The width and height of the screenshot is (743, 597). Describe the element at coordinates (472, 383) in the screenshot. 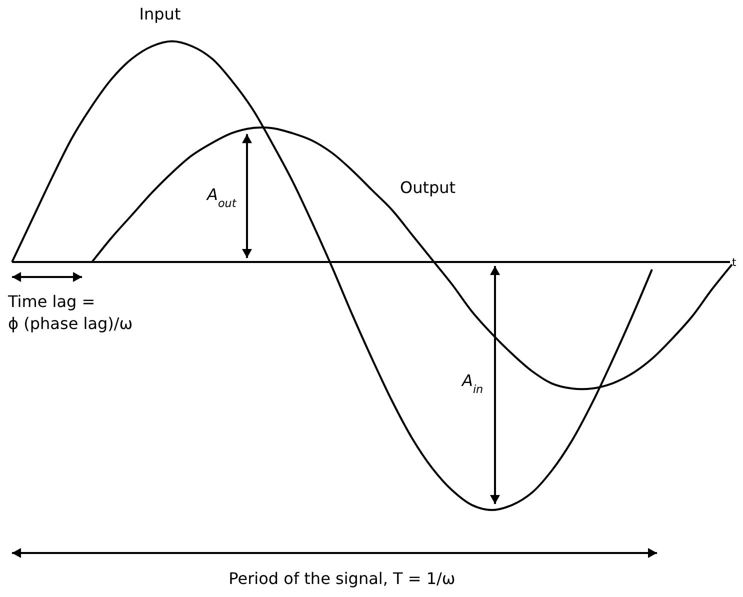

I see `annotation: A$_{in}$` at that location.